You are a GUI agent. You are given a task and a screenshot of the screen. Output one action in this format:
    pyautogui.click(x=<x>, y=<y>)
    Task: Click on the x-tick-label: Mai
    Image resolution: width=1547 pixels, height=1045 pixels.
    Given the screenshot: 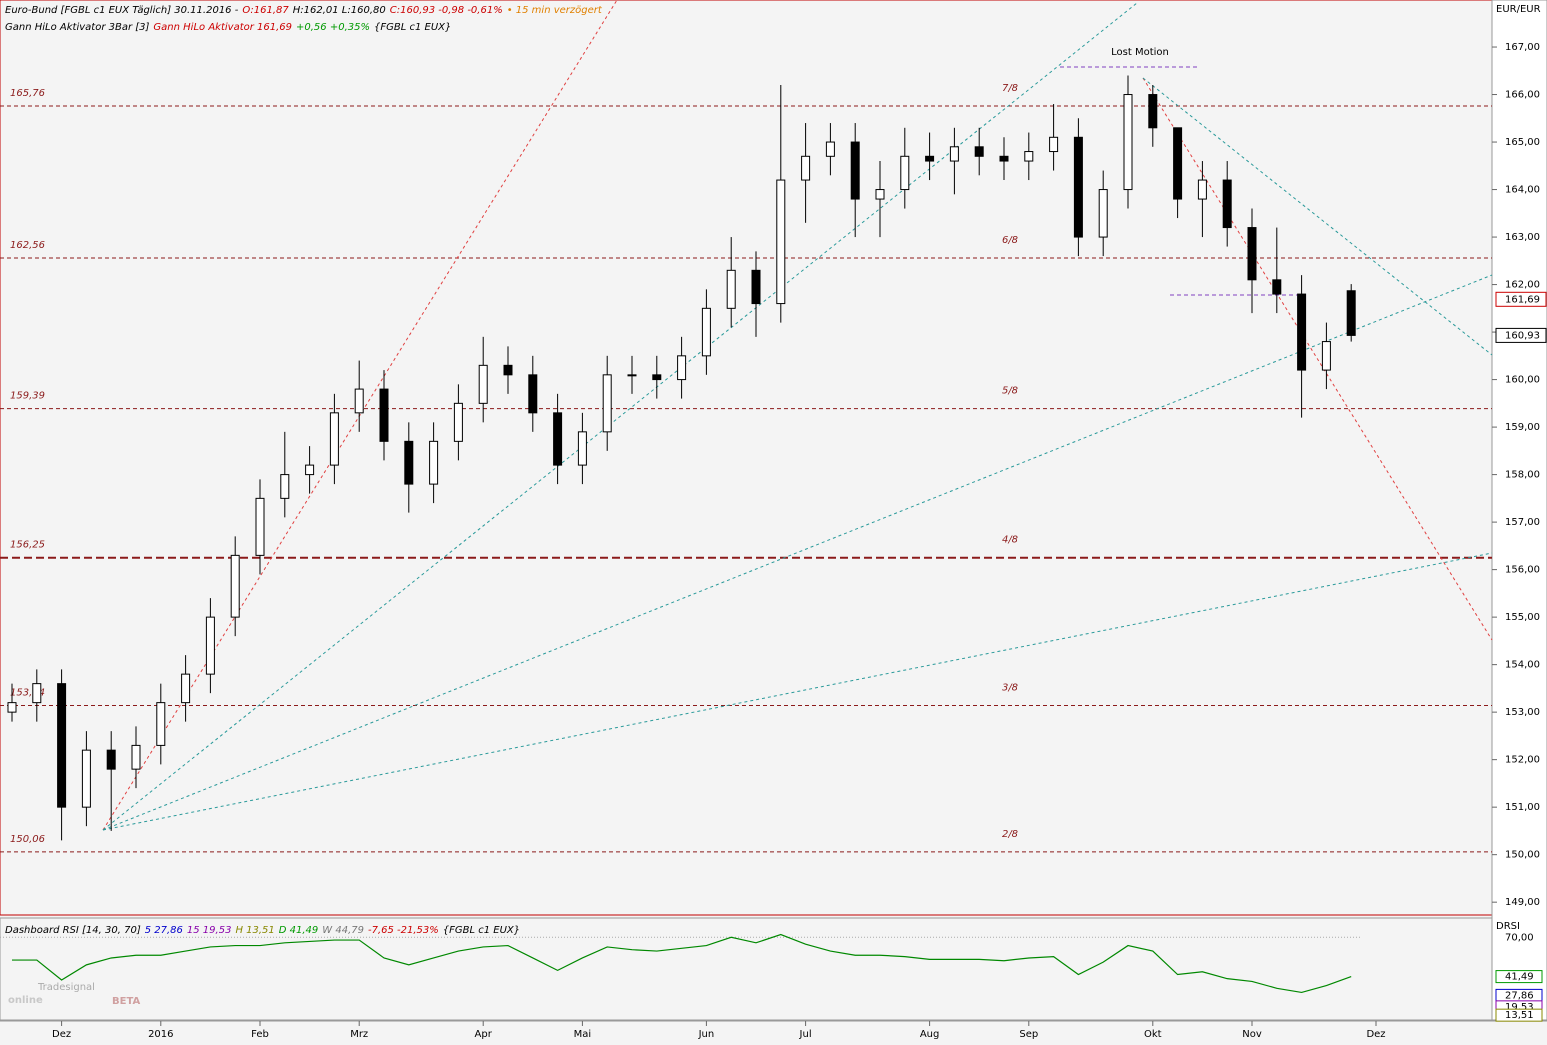 What is the action you would take?
    pyautogui.click(x=583, y=1034)
    